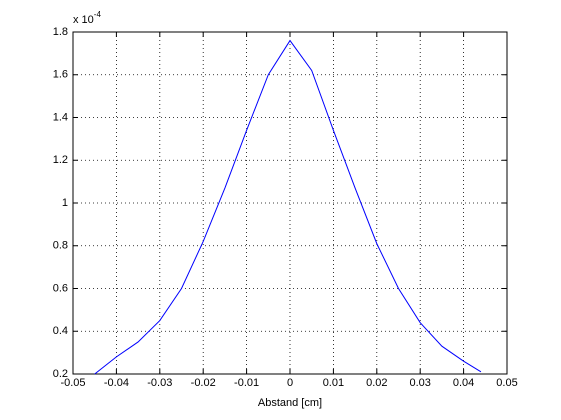  What do you see at coordinates (98, 14) in the screenshot?
I see `multiplier-exponent: -4` at bounding box center [98, 14].